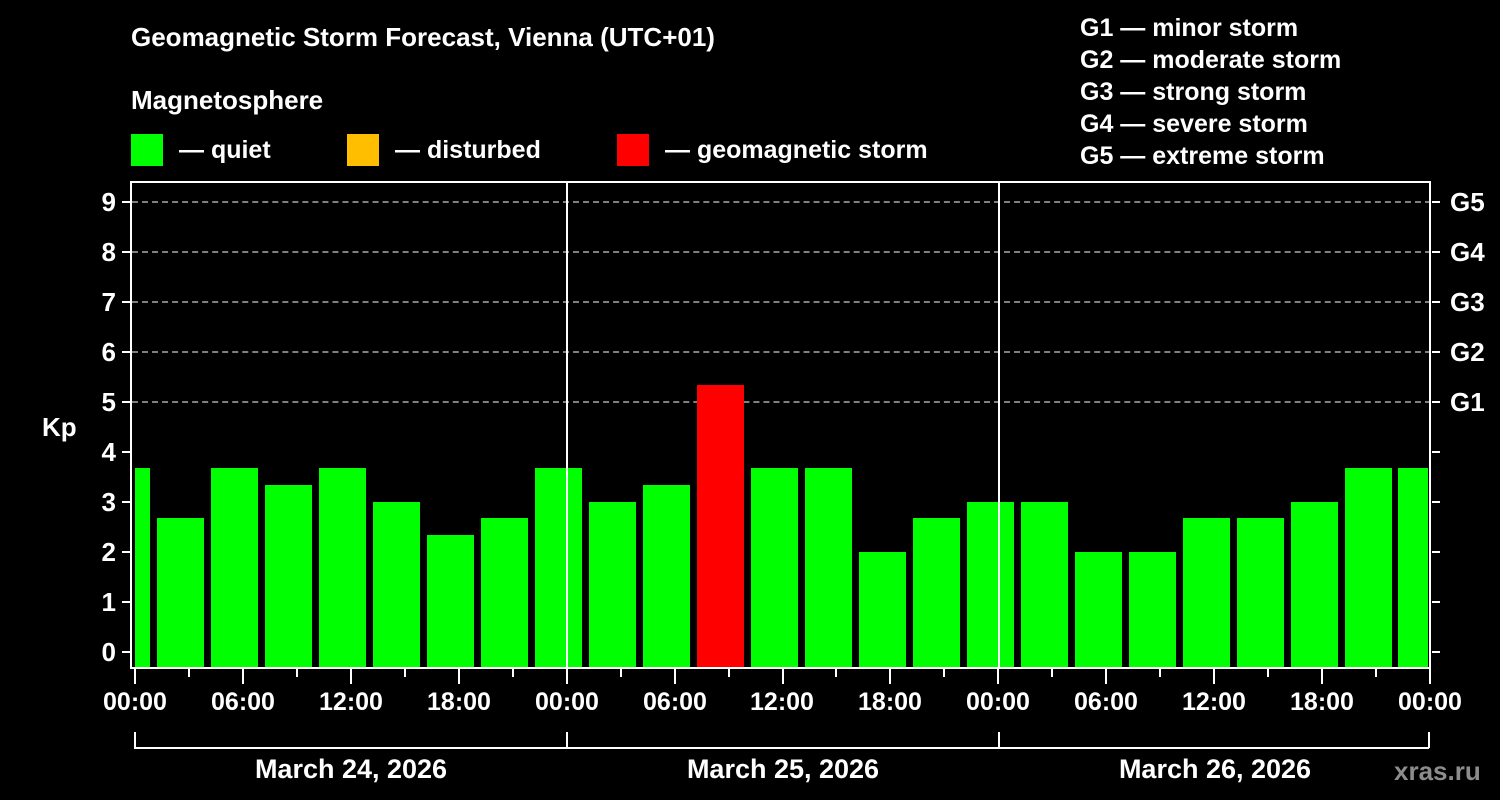 Image resolution: width=1500 pixels, height=800 pixels. What do you see at coordinates (108, 552) in the screenshot?
I see `y-tick-label: 2` at bounding box center [108, 552].